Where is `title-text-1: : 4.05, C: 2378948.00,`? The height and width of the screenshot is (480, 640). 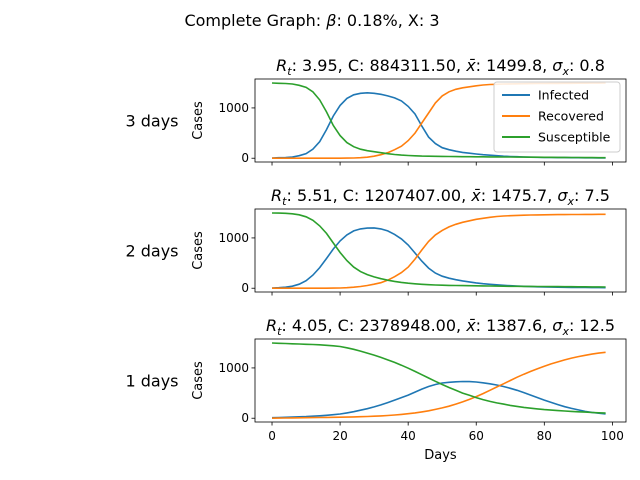
title-text-1: : 4.05, C: 2378948.00, is located at coordinates (373, 325).